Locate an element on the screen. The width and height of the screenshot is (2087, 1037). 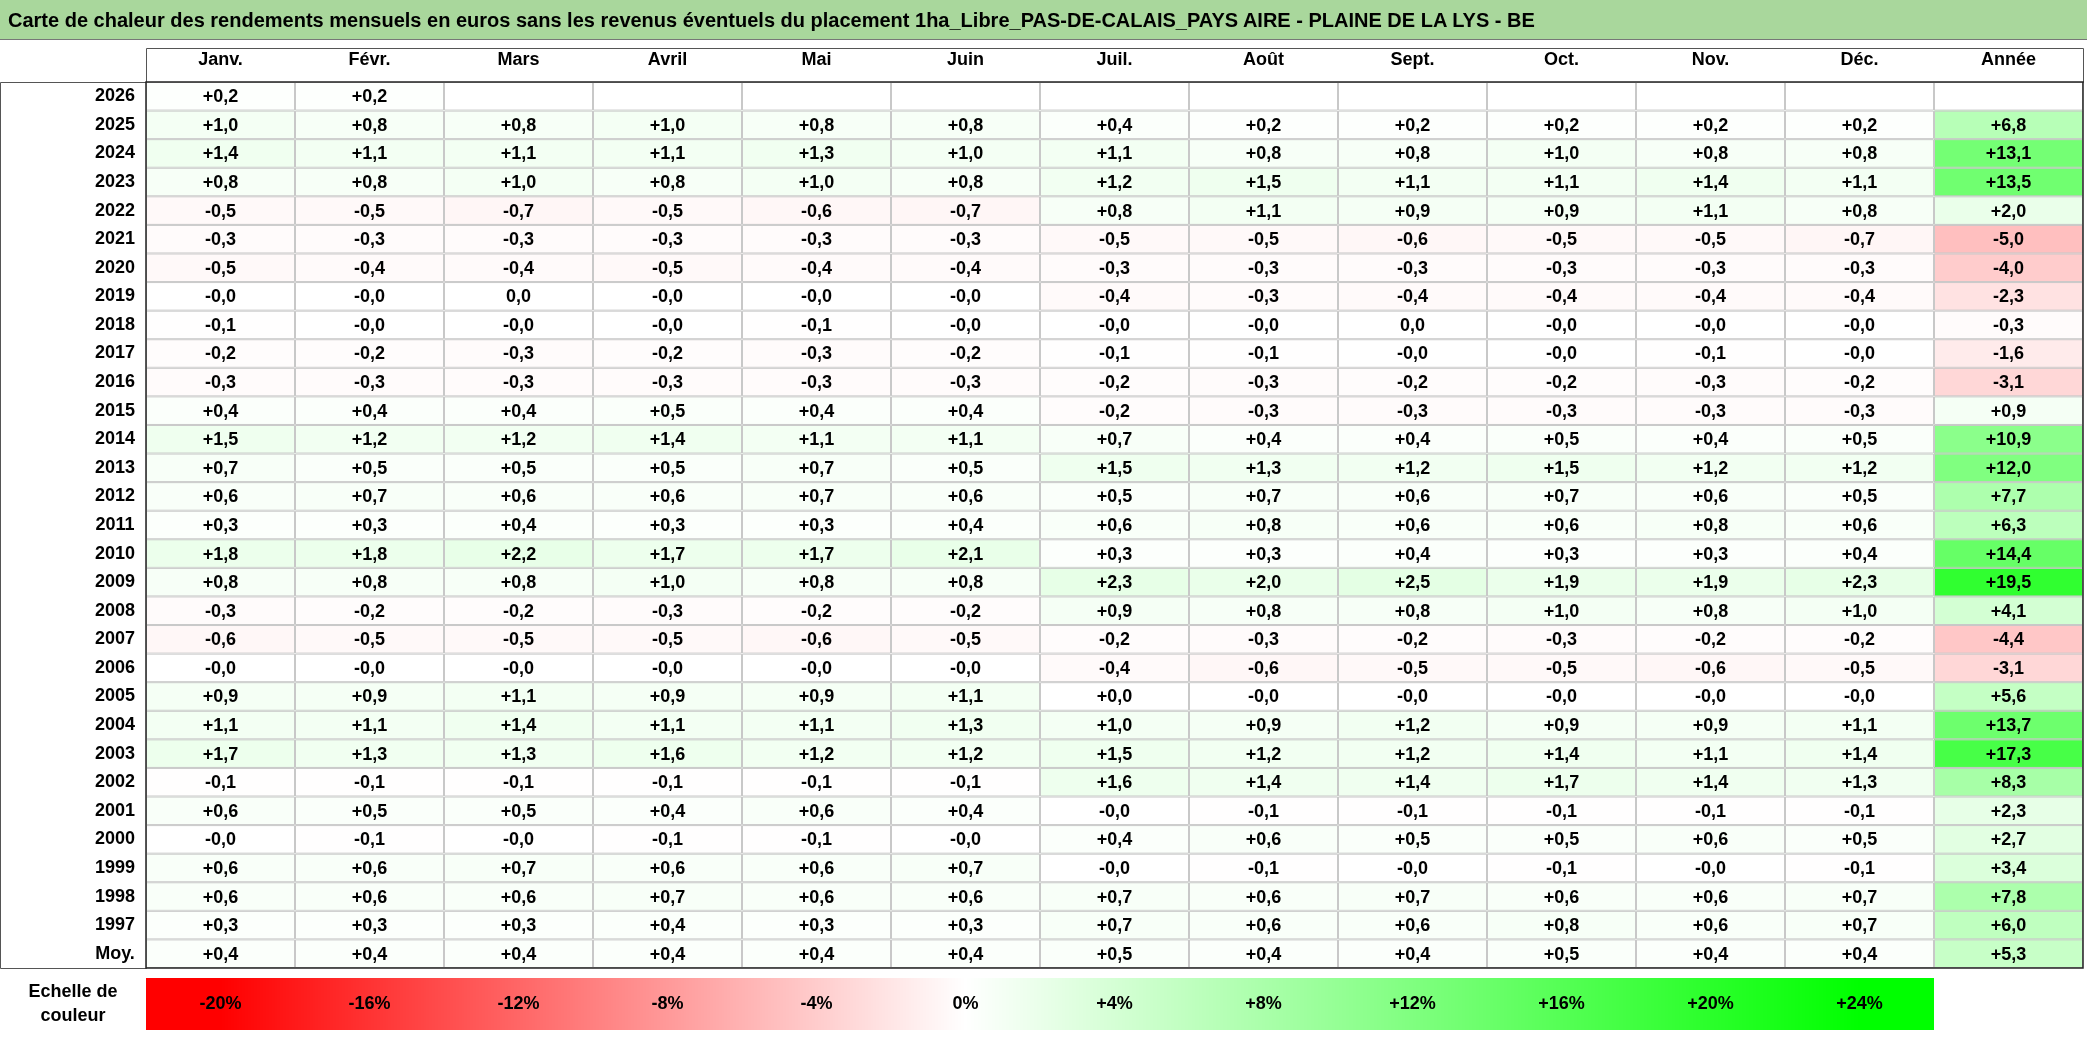
y-tick-label: 1997 is located at coordinates (114, 924).